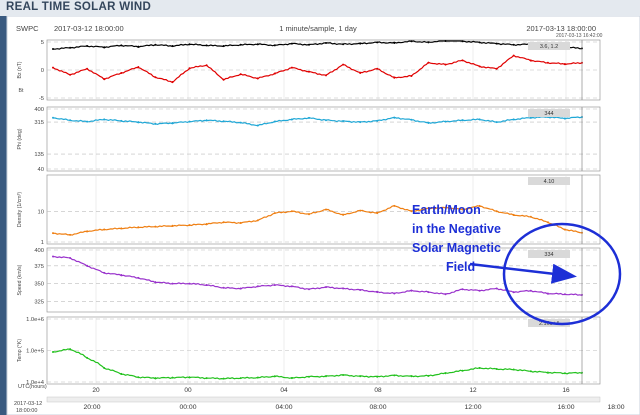 The height and width of the screenshot is (415, 640). Describe the element at coordinates (39, 123) in the screenshot. I see `y-tick-label: 315` at that location.